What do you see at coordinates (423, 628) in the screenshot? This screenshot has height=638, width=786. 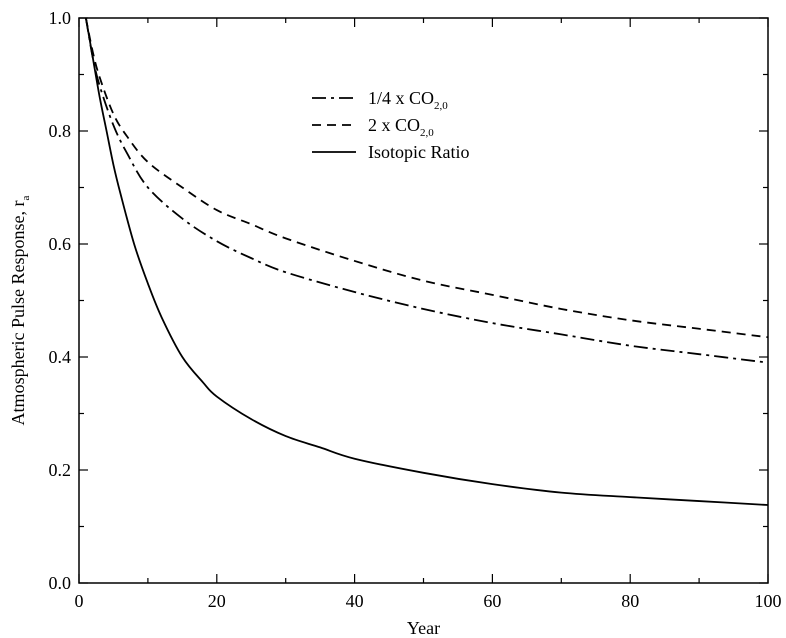 I see `x-axis-label: Year` at bounding box center [423, 628].